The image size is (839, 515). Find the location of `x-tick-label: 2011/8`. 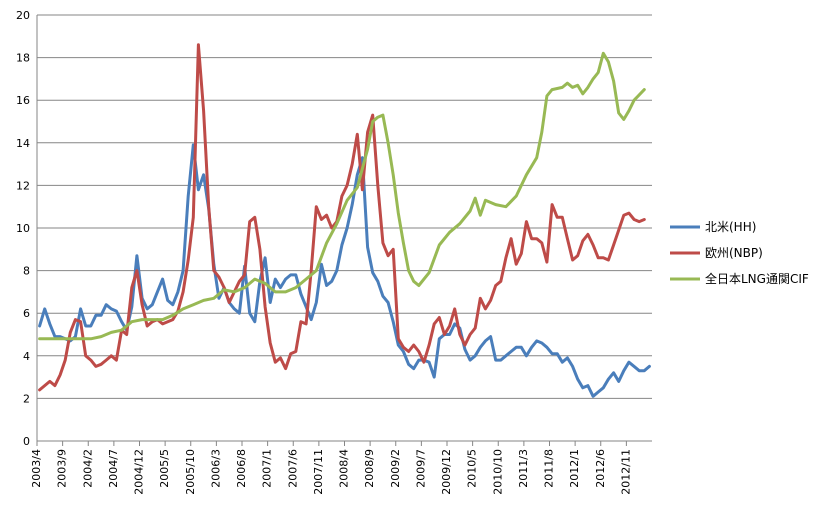

x-tick-label: 2011/8 is located at coordinates (549, 468).